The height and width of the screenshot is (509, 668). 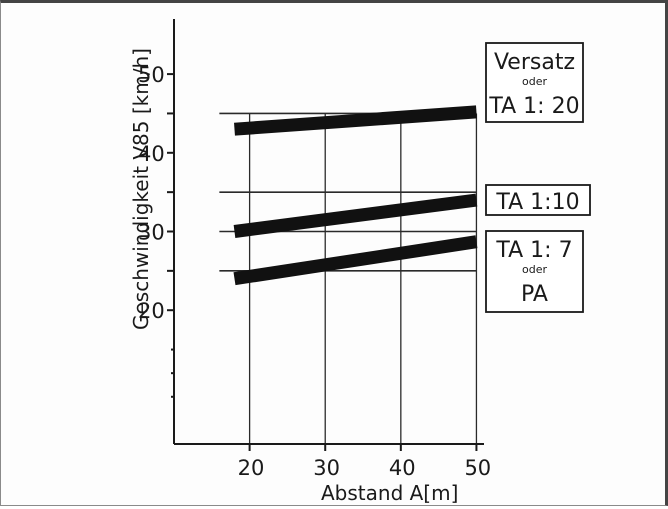 What do you see at coordinates (151, 233) in the screenshot?
I see `y-tick-label-30: 30` at bounding box center [151, 233].